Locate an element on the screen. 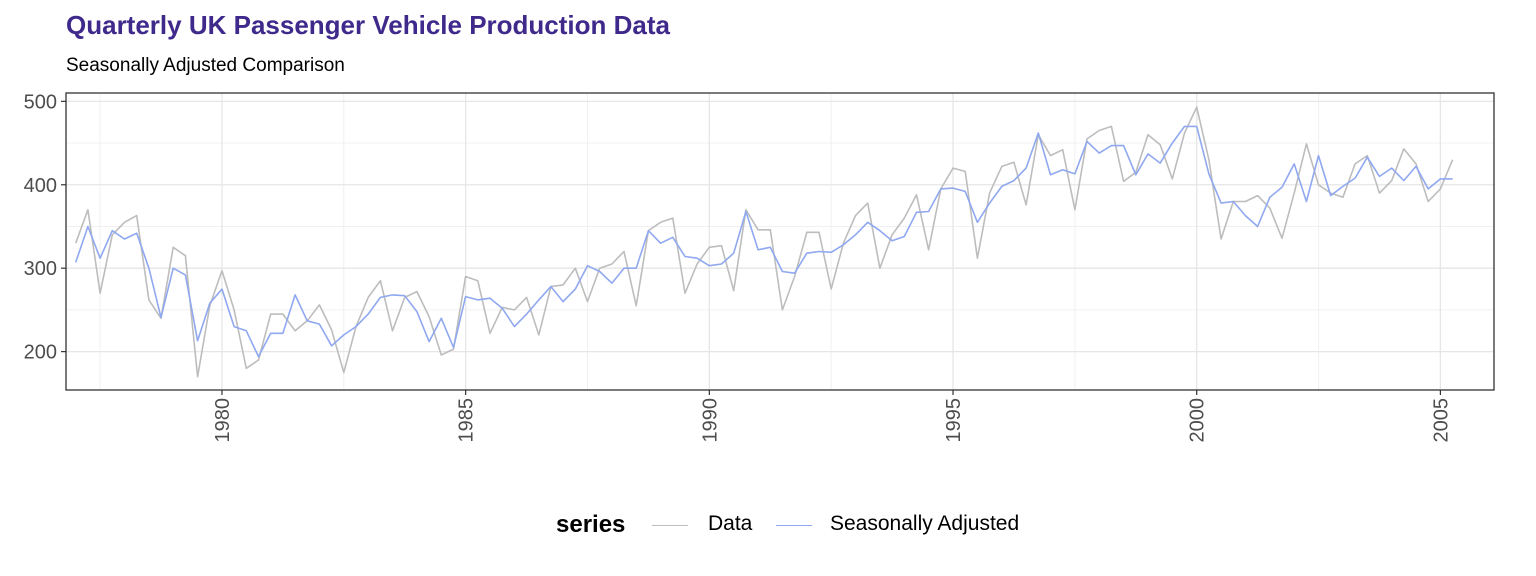  legend: series Data Seasonally Adjusted is located at coordinates (768, 525).